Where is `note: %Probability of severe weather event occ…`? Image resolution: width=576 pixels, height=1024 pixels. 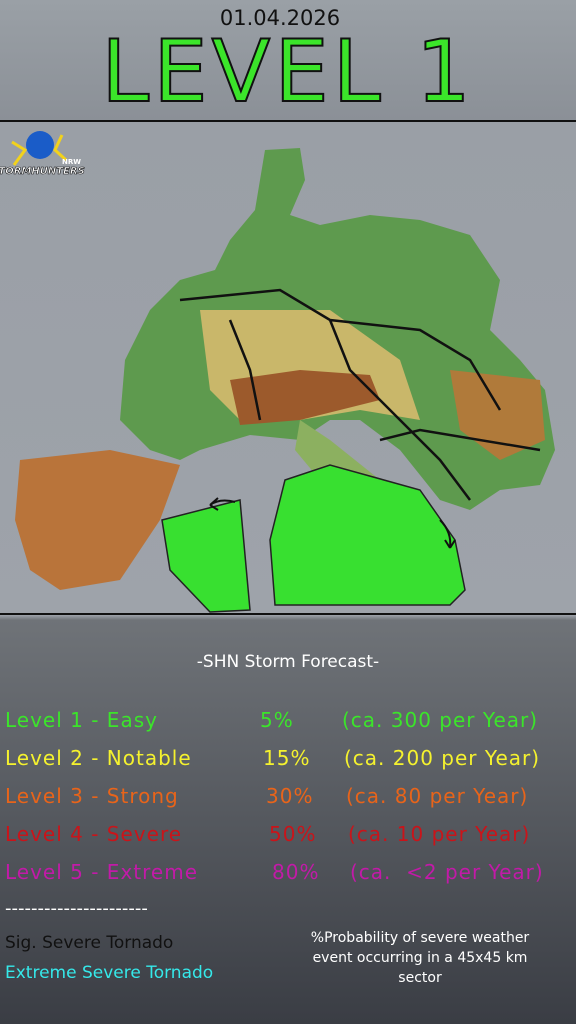 note: %Probability of severe weather event occ… is located at coordinates (420, 958).